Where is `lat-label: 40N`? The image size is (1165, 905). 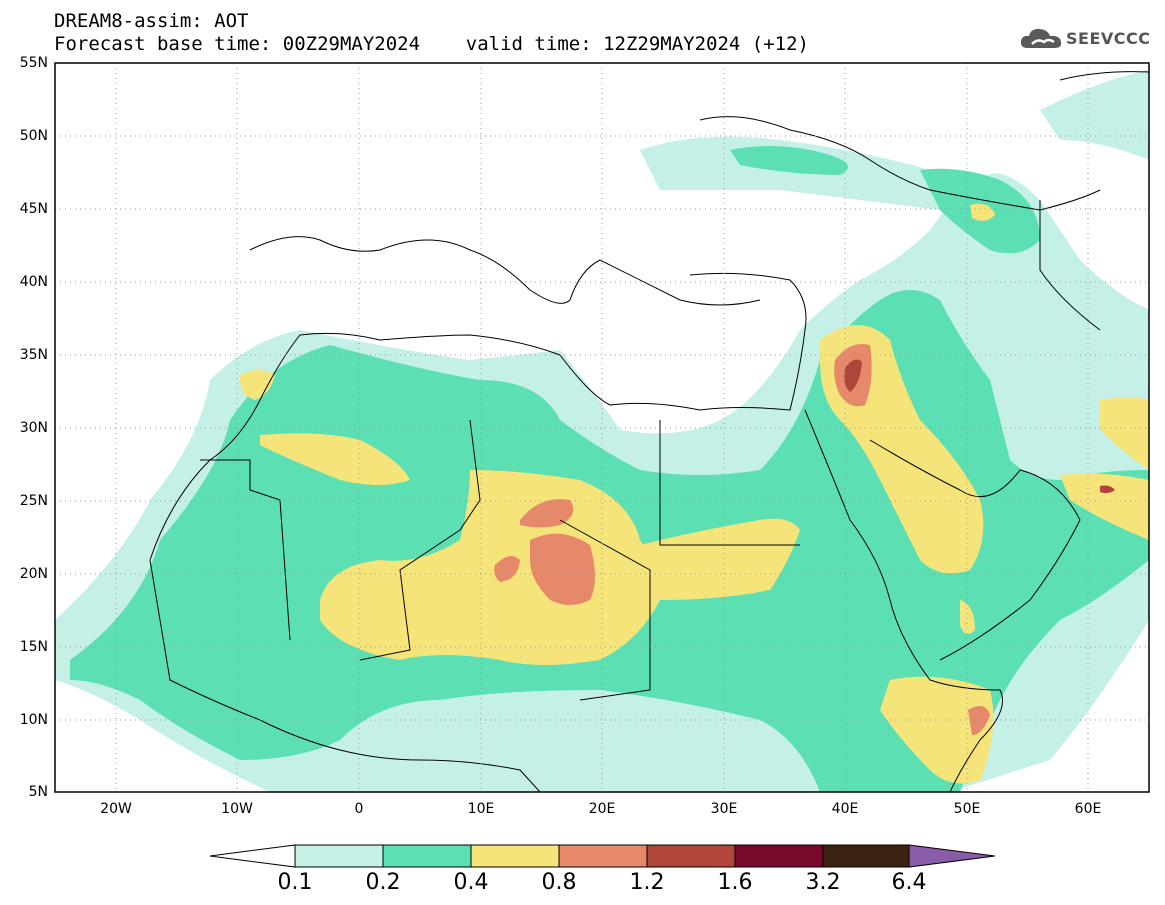 lat-label: 40N is located at coordinates (33, 282).